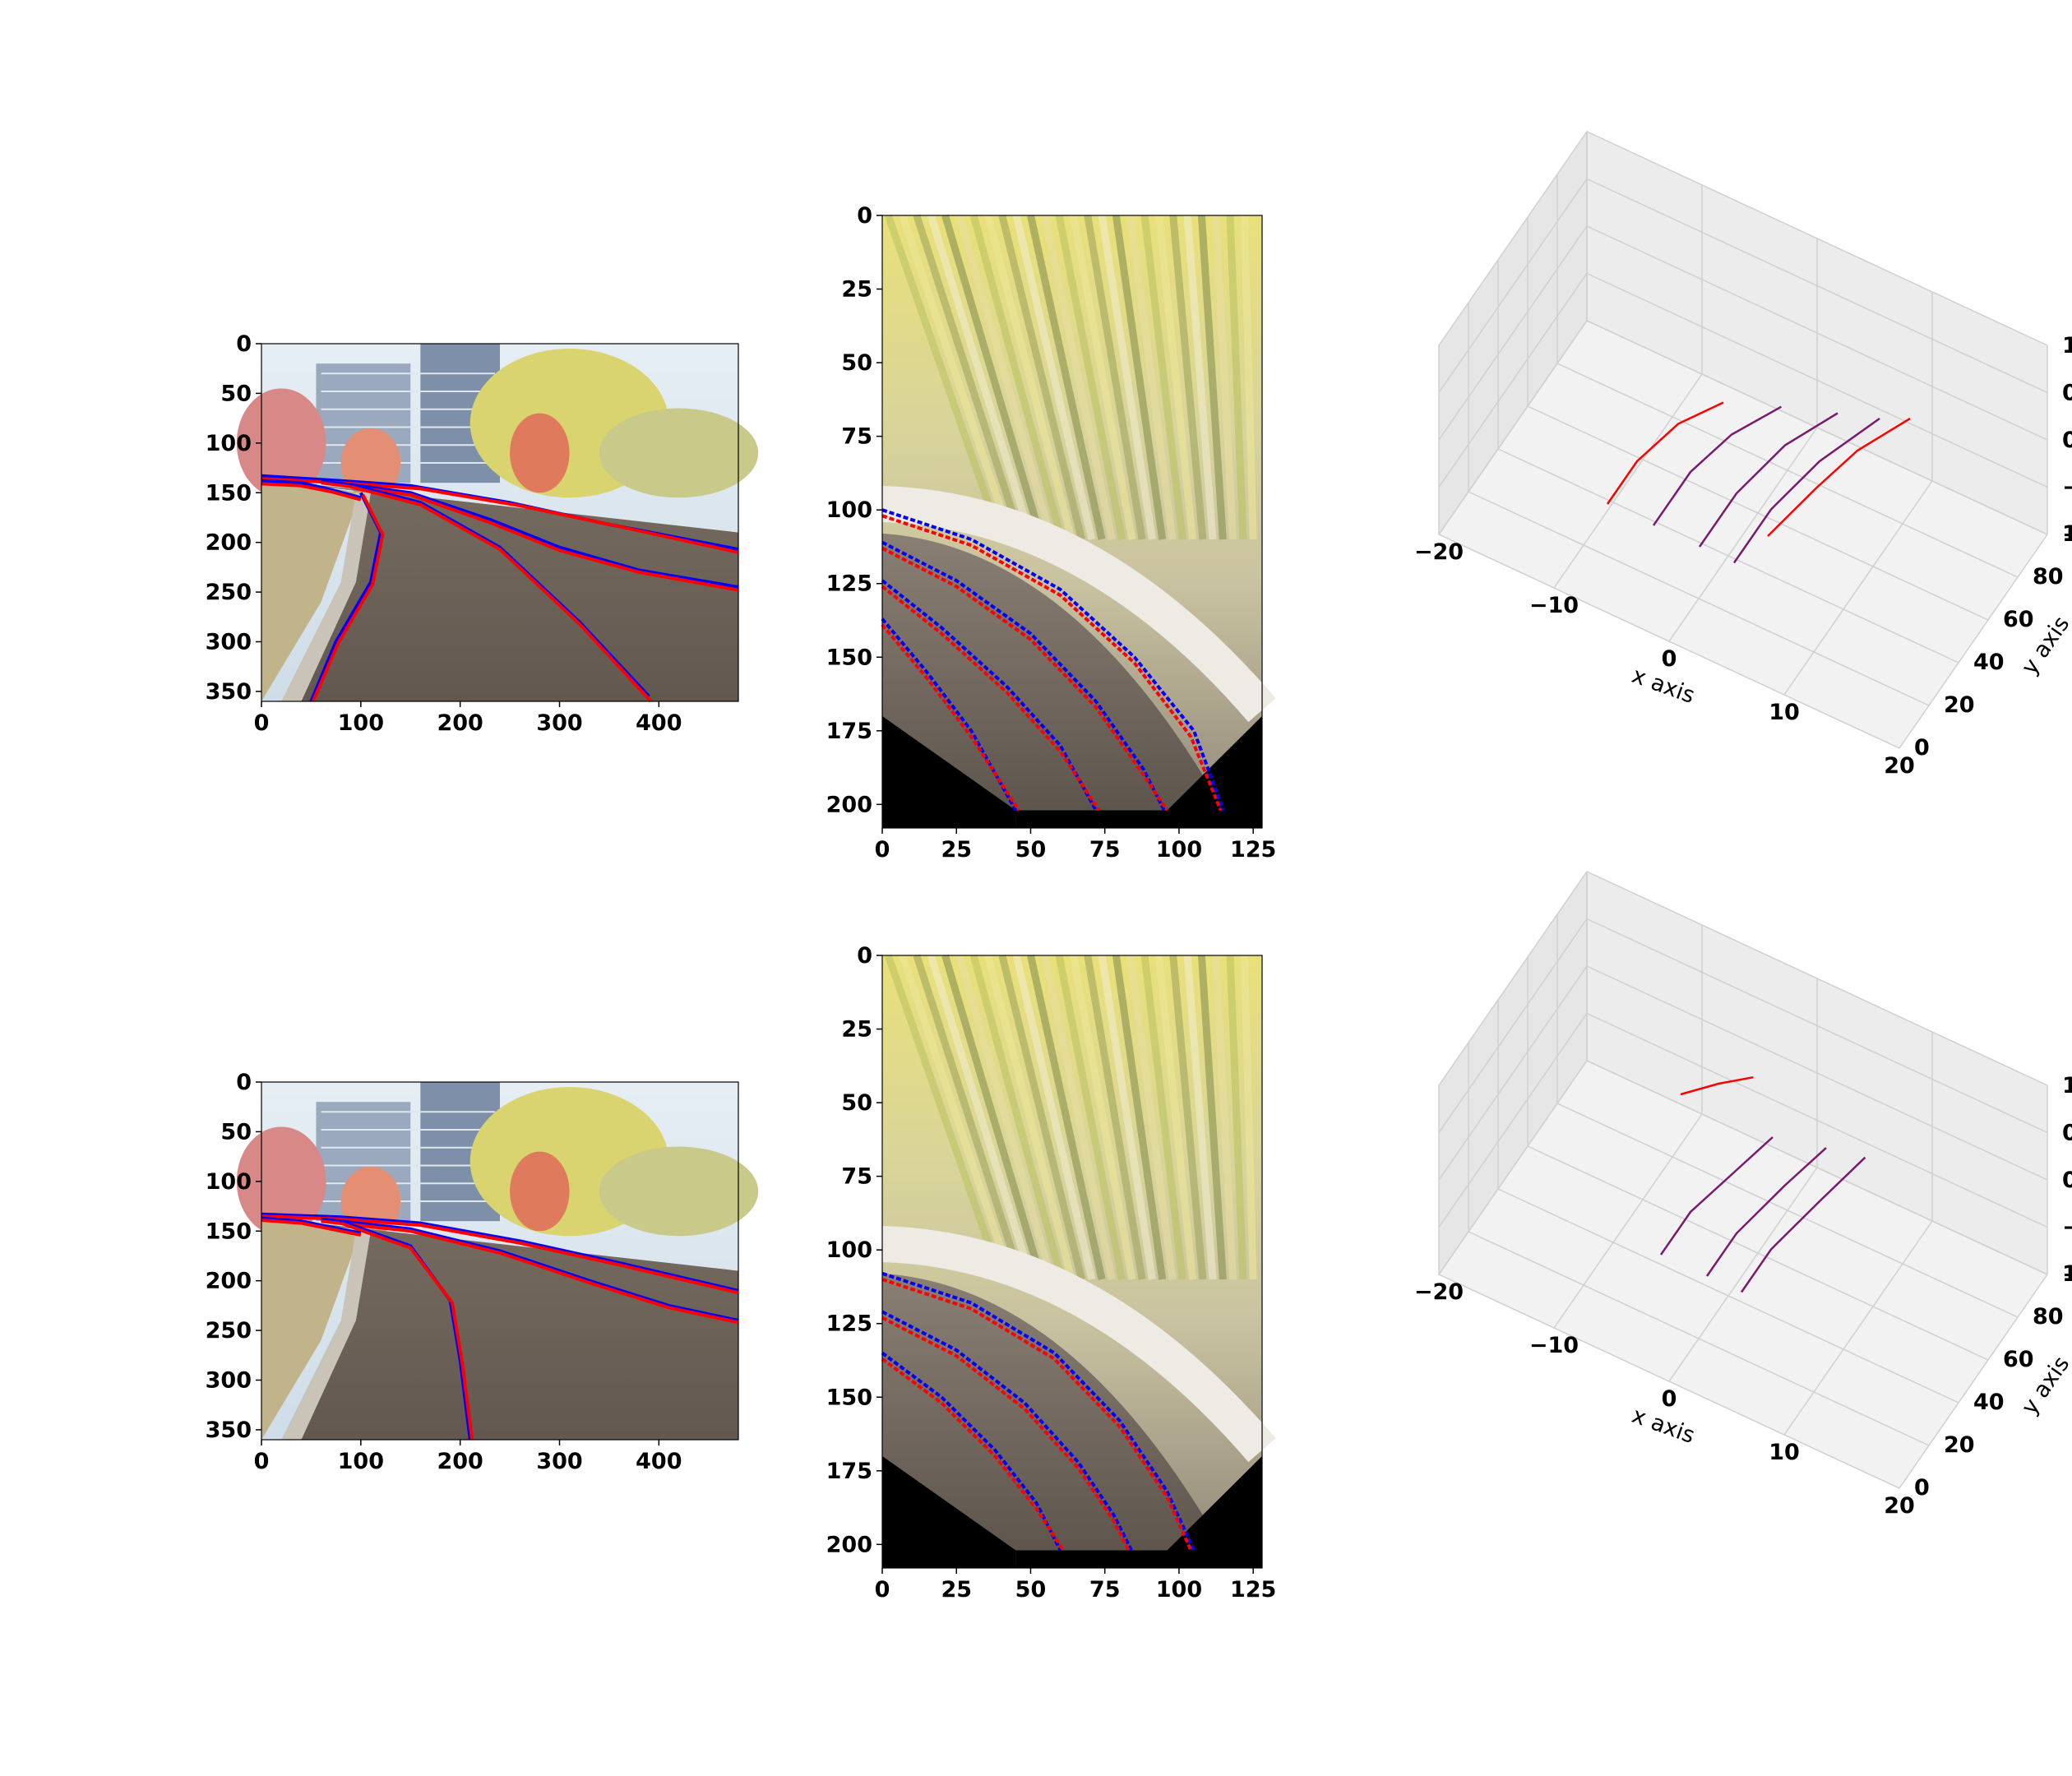  What do you see at coordinates (2067, 488) in the screenshot?
I see `z-tick-label: −0.5` at bounding box center [2067, 488].